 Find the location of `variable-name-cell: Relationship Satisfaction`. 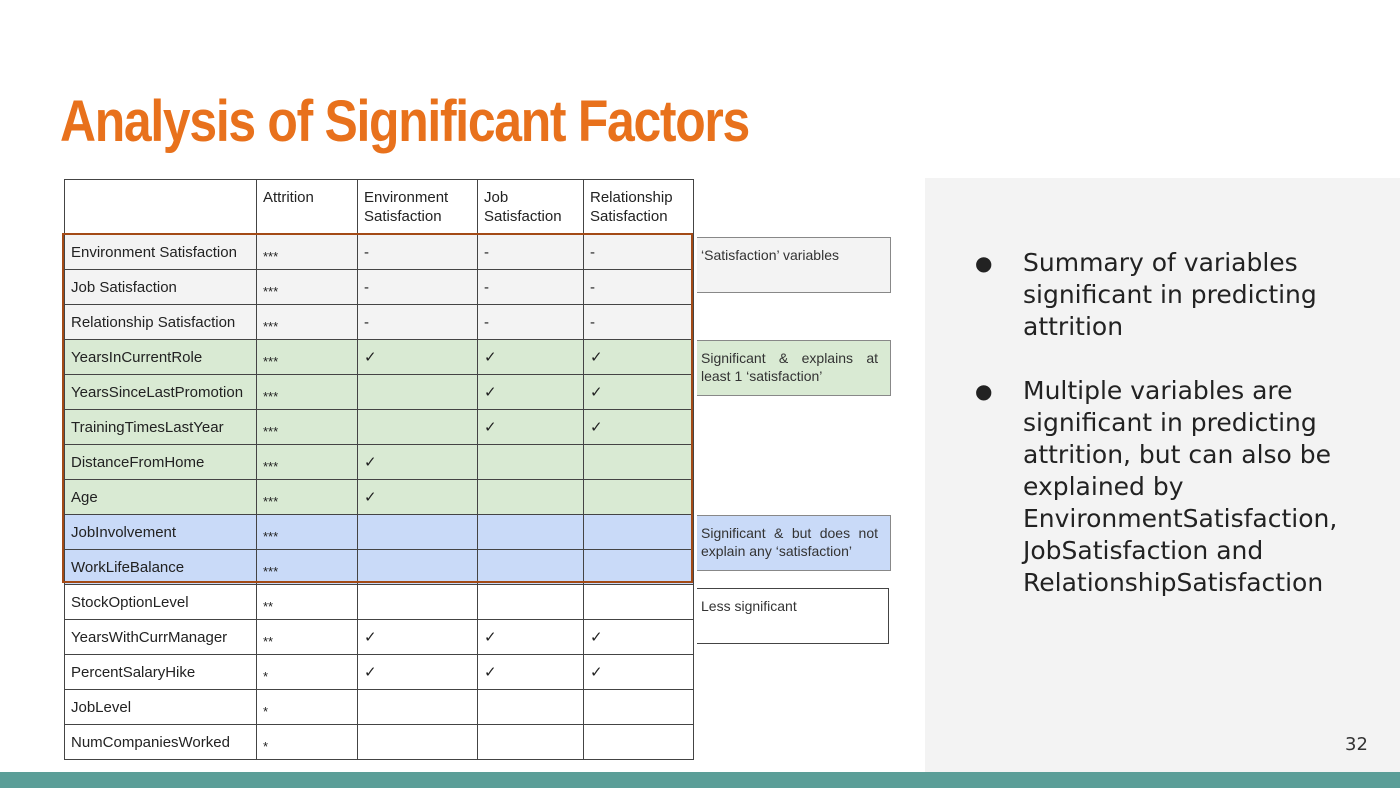

variable-name-cell: Relationship Satisfaction is located at coordinates (160, 322).